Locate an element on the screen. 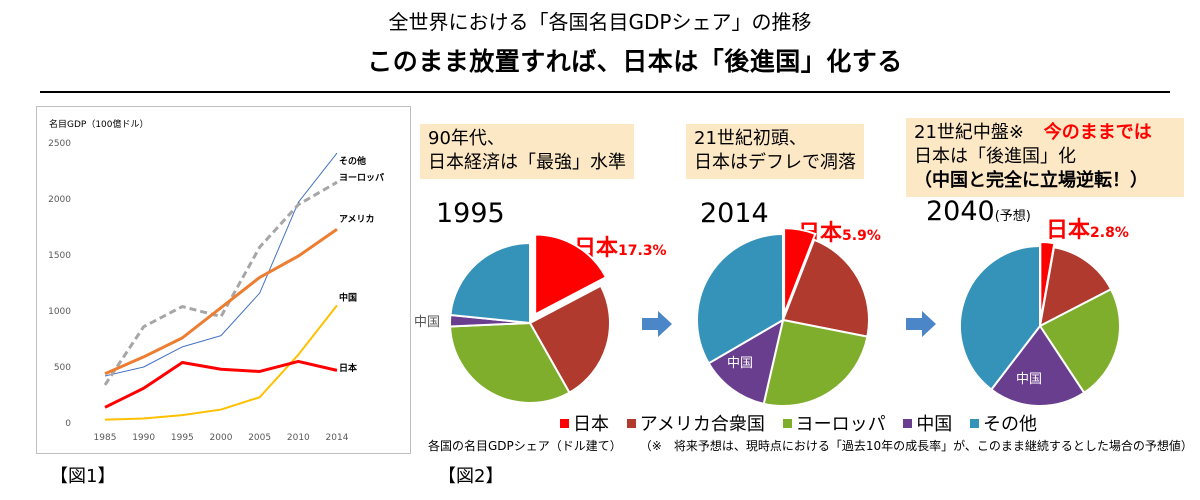 This screenshot has height=500, width=1200. china-outside-label-1995: 中国 is located at coordinates (427, 322).